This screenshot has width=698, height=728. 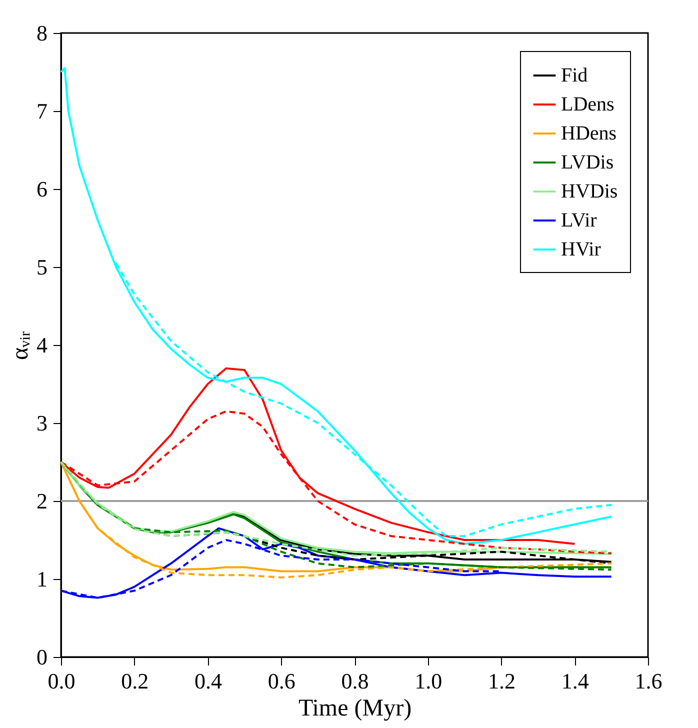 What do you see at coordinates (589, 133) in the screenshot?
I see `legend-label: HDens` at bounding box center [589, 133].